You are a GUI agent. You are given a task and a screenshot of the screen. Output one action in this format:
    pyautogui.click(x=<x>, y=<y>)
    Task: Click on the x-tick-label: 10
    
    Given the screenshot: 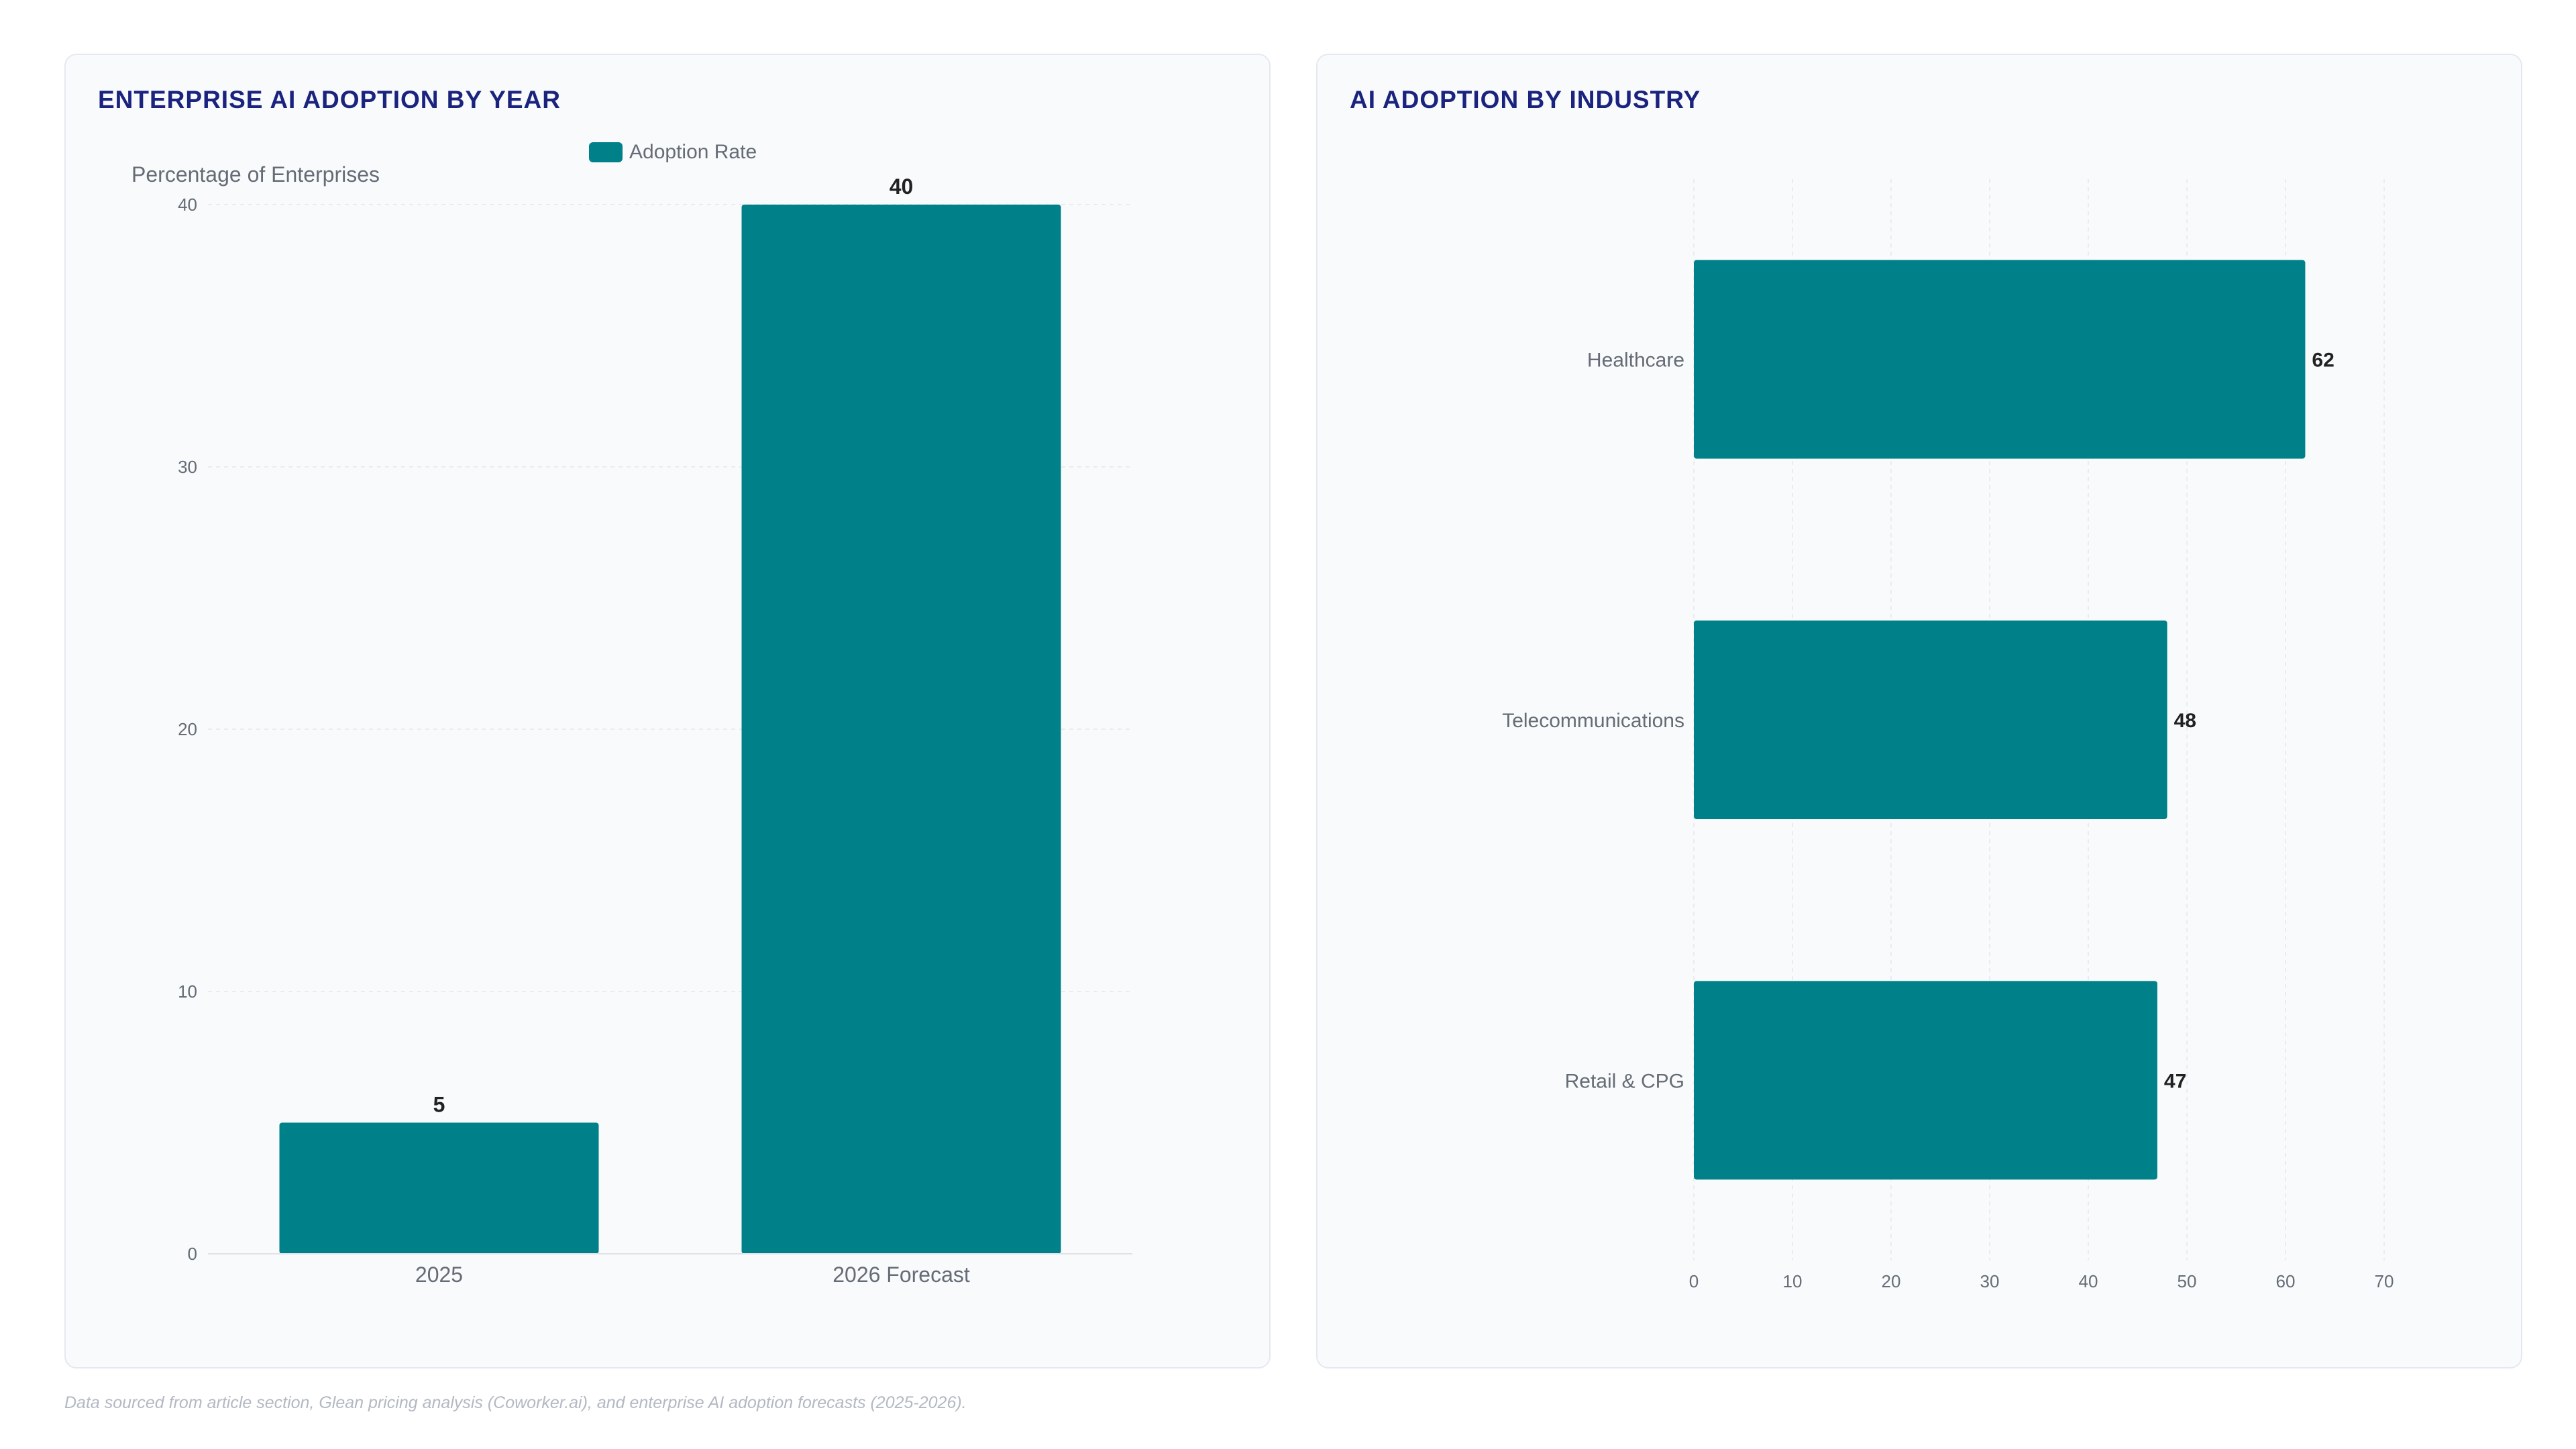 What is the action you would take?
    pyautogui.click(x=1793, y=1281)
    